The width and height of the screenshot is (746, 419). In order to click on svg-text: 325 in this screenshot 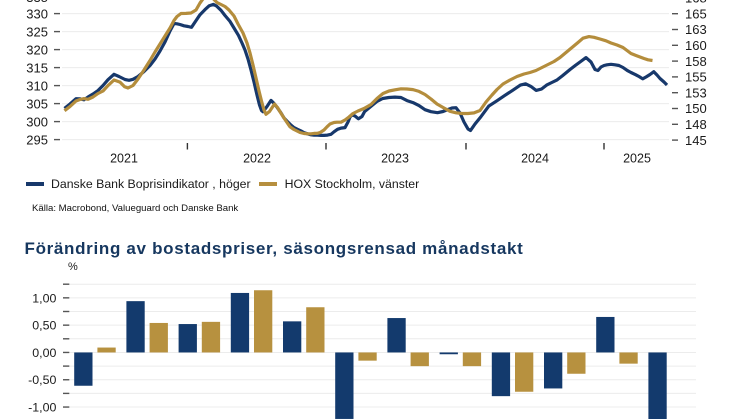, I will do `click(37, 31)`.